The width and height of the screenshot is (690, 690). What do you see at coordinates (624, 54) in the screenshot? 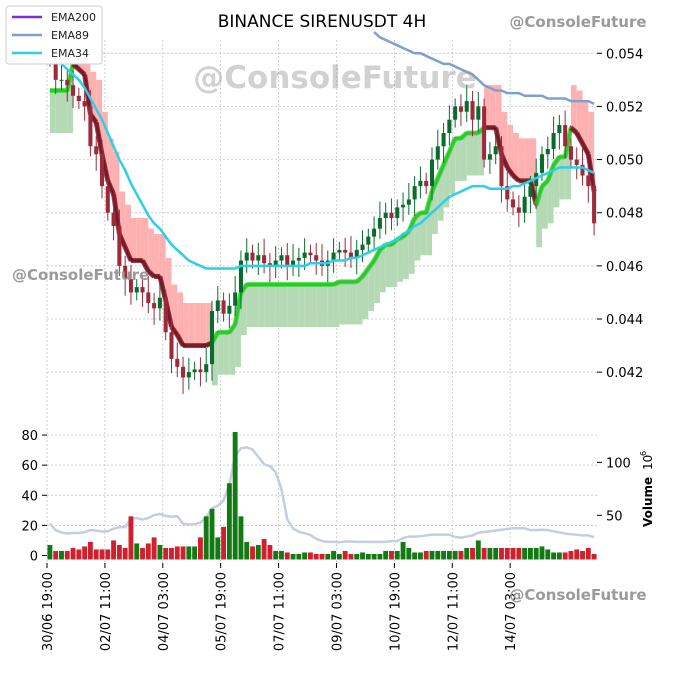
I see `price-tick-label-0: 0.054` at bounding box center [624, 54].